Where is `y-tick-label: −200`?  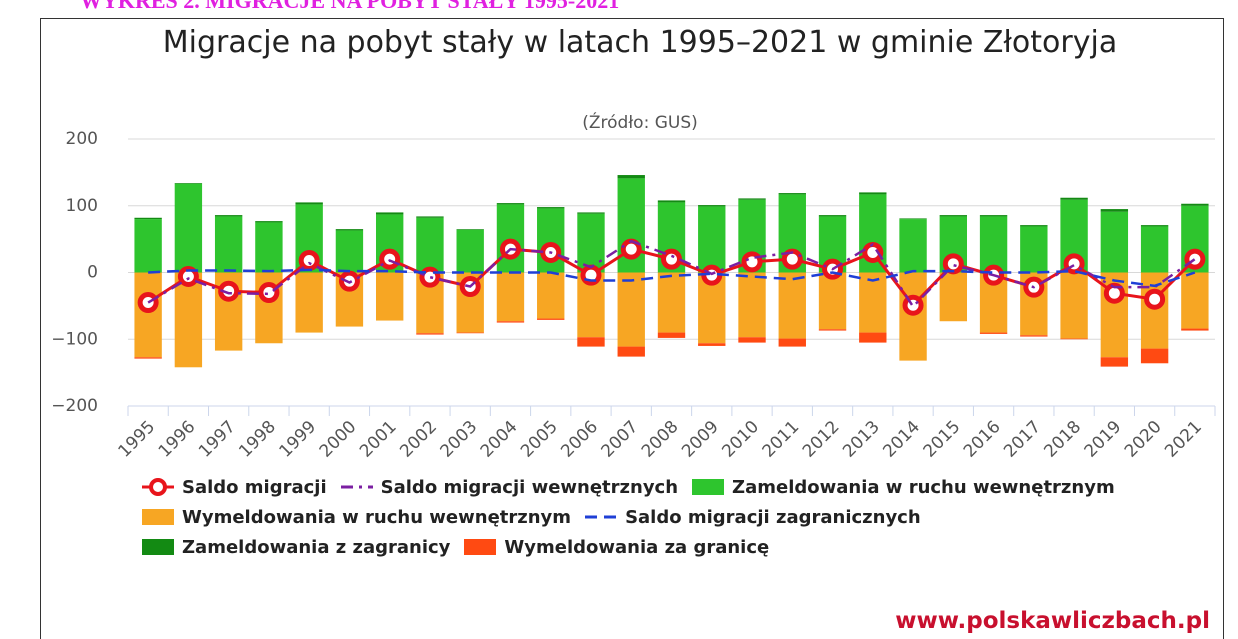 y-tick-label: −200 is located at coordinates (74, 406).